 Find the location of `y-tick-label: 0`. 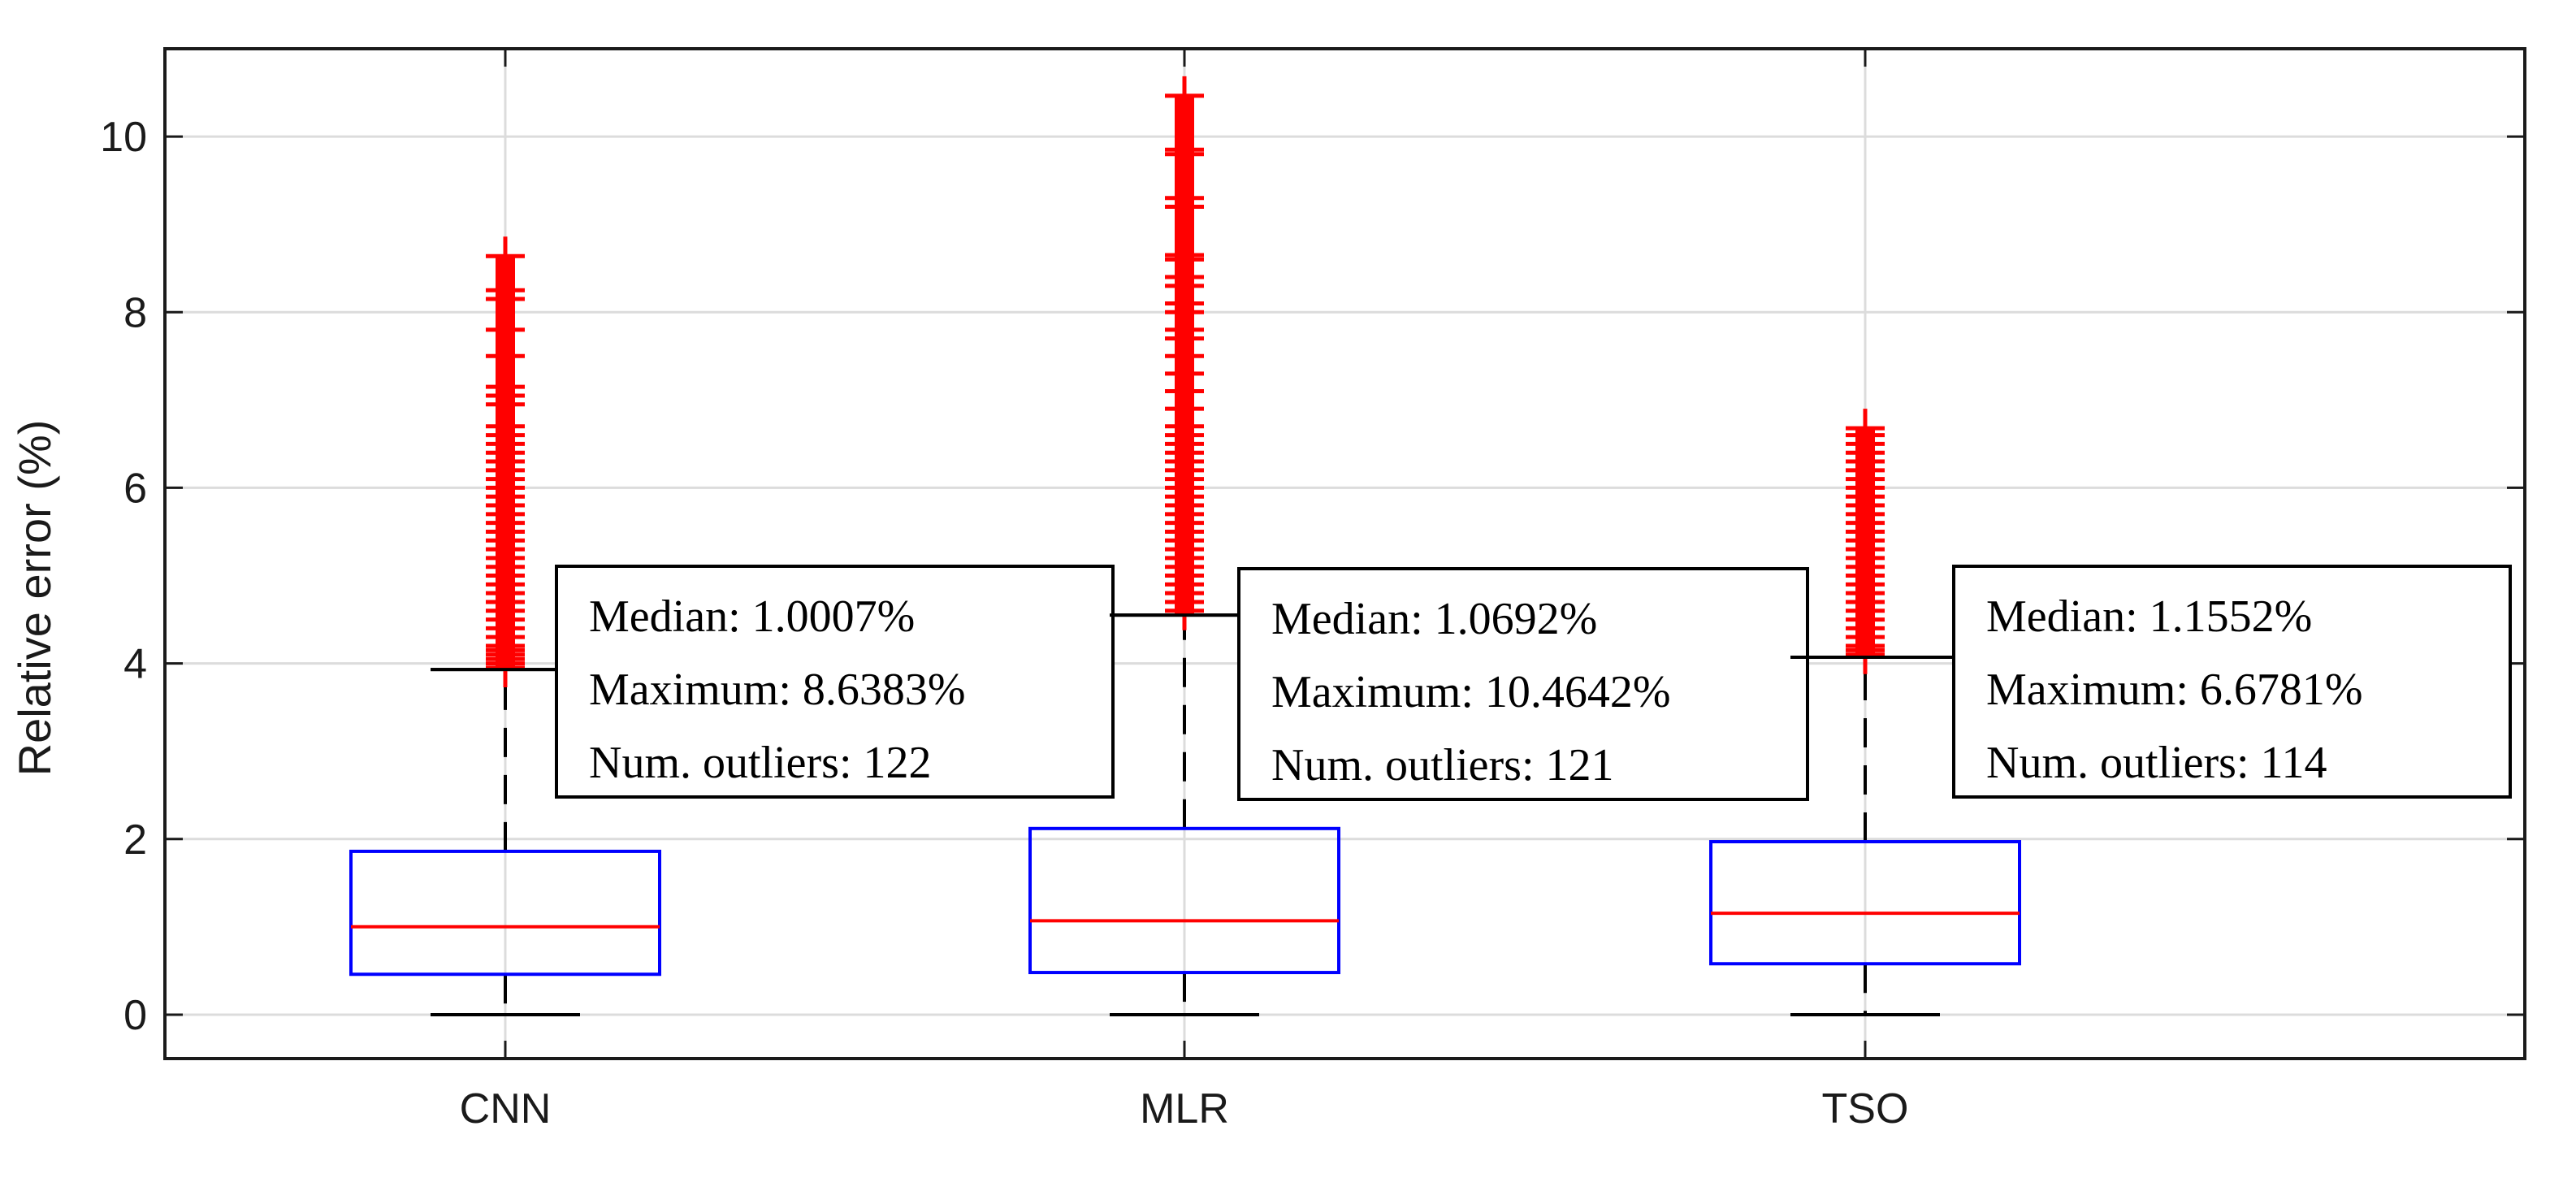

y-tick-label: 0 is located at coordinates (135, 1015).